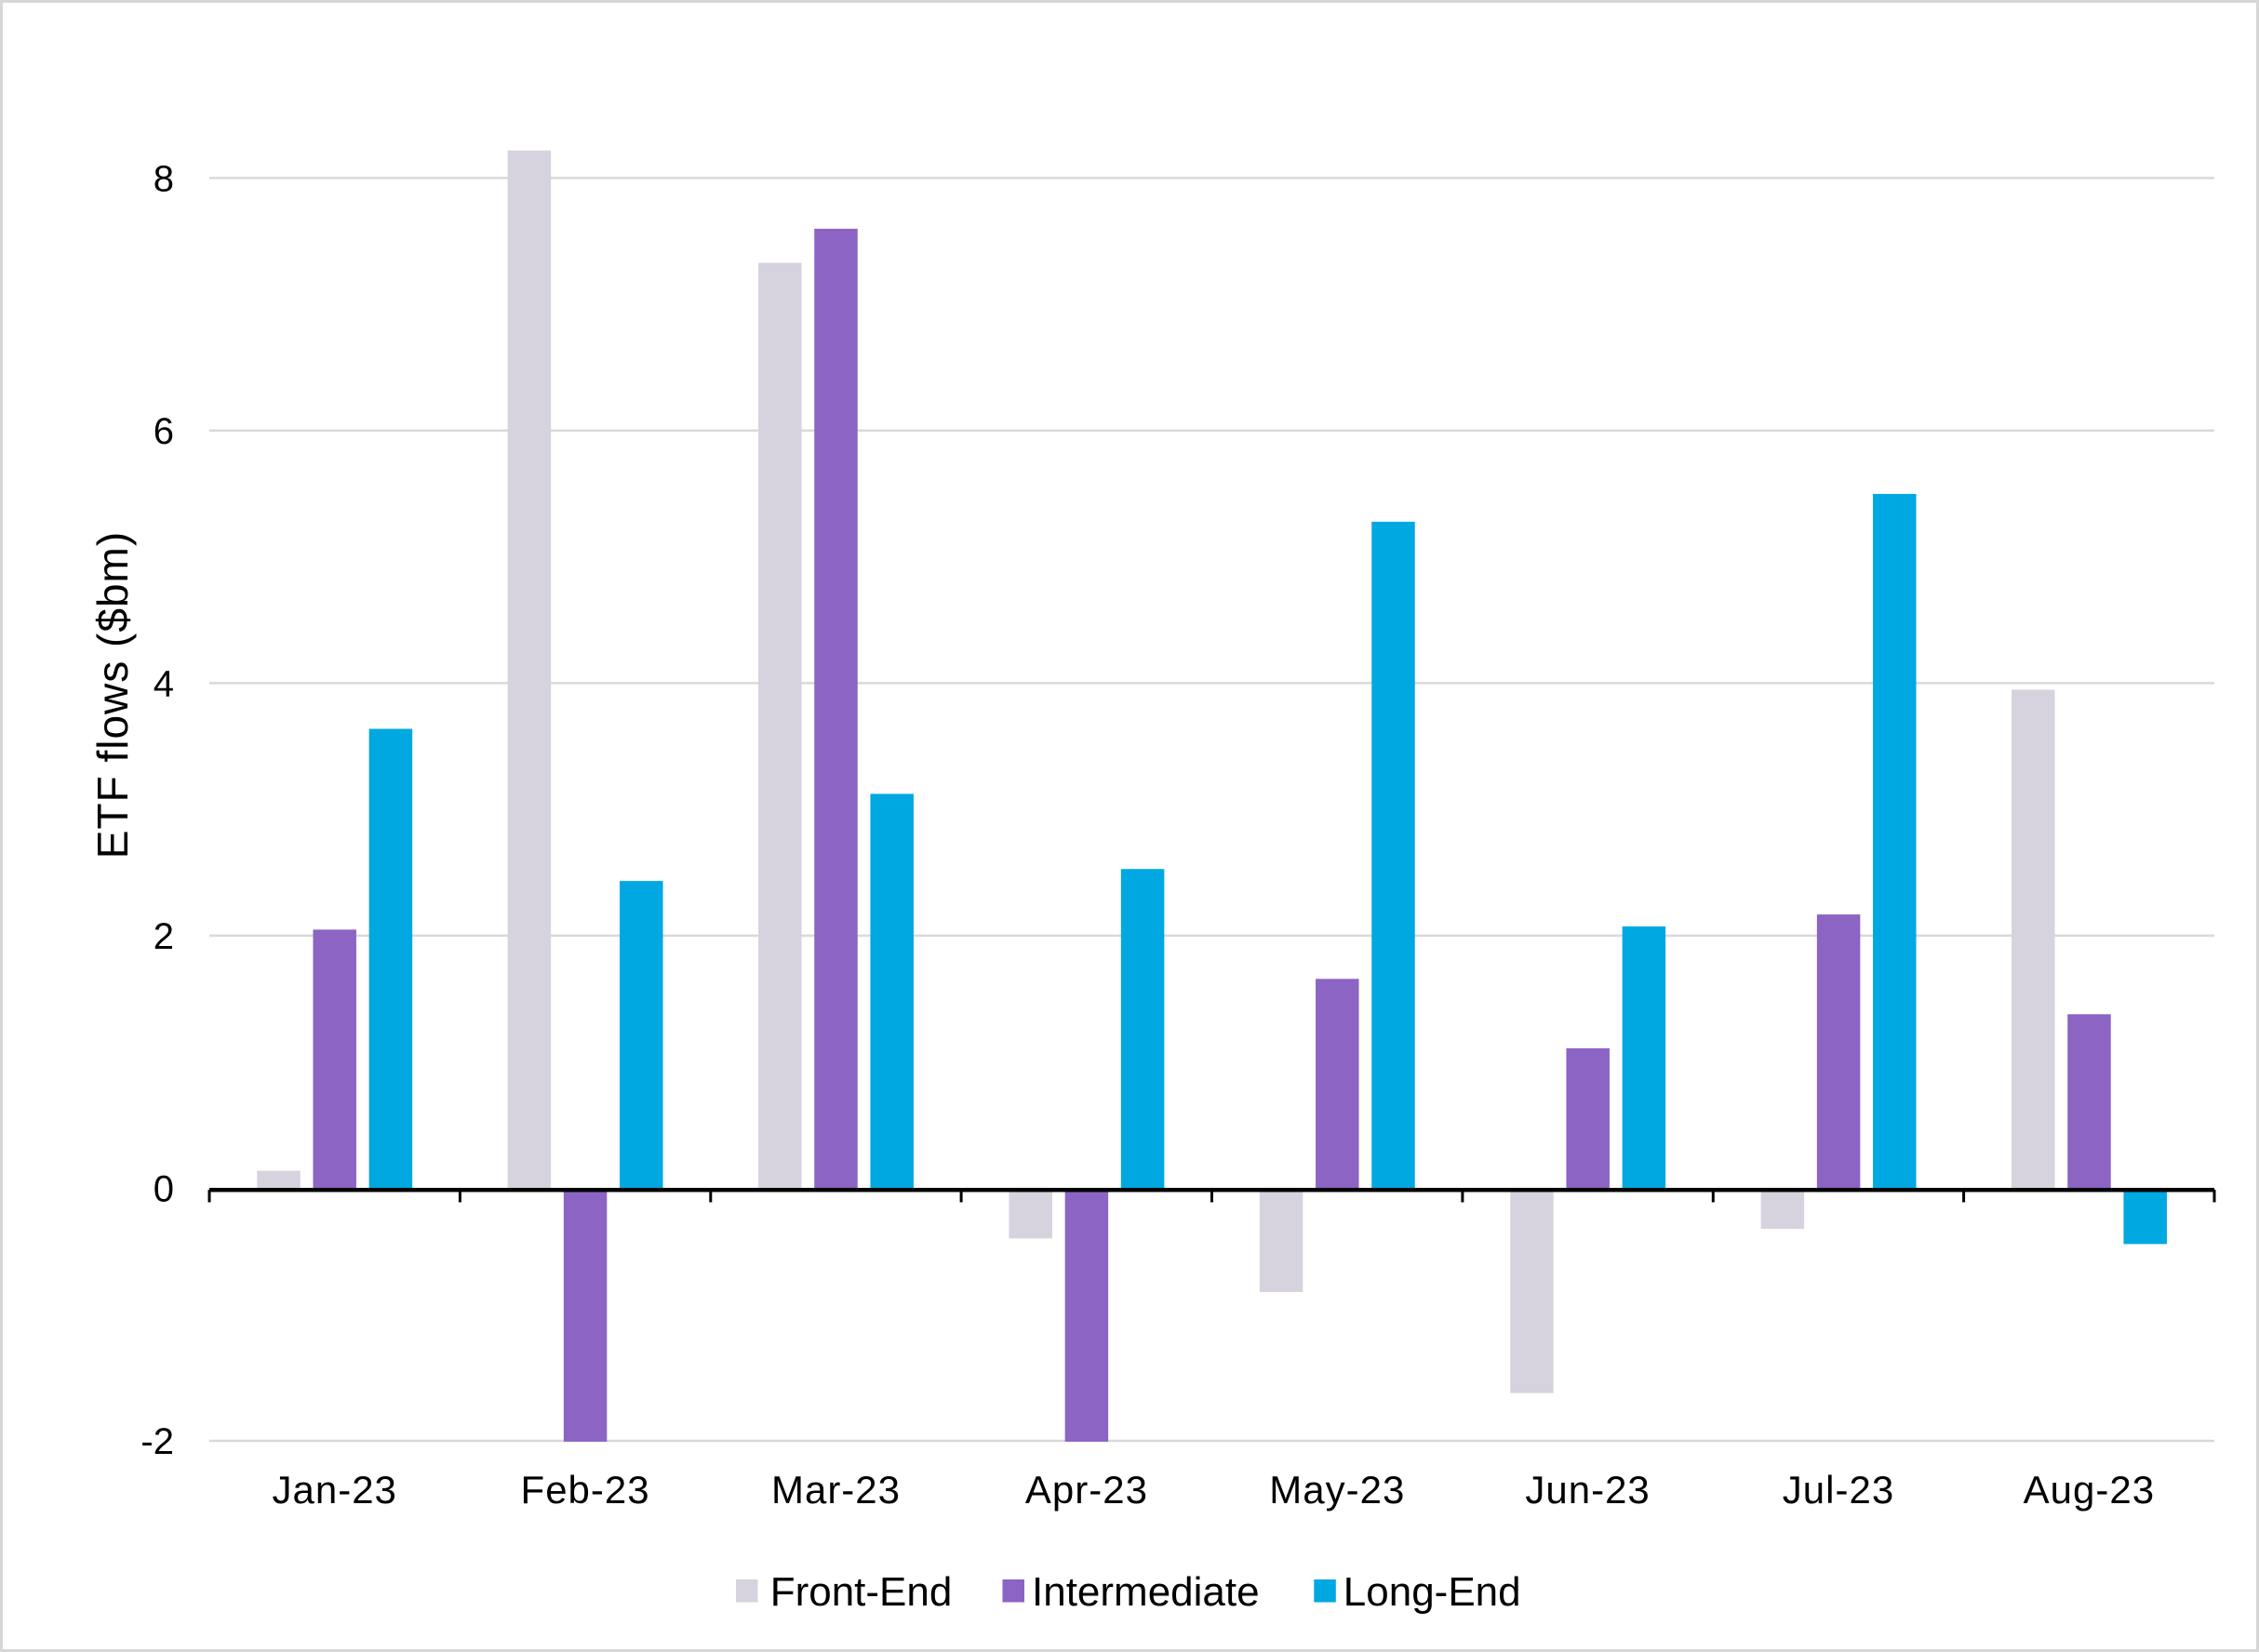 The width and height of the screenshot is (2259, 1652). I want to click on svg-text: May-23, so click(1337, 1490).